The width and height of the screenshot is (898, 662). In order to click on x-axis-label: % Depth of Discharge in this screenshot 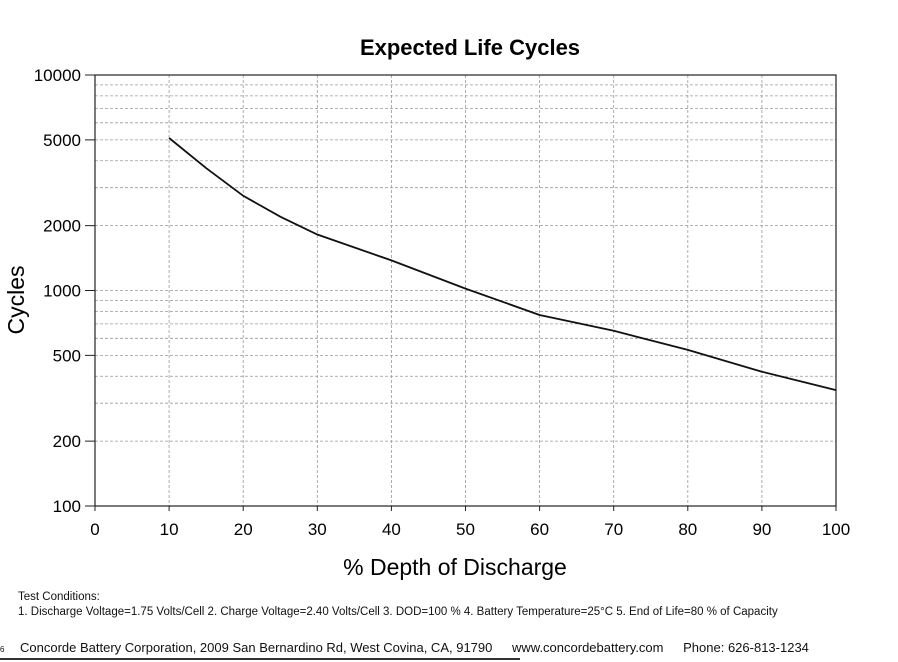, I will do `click(455, 567)`.